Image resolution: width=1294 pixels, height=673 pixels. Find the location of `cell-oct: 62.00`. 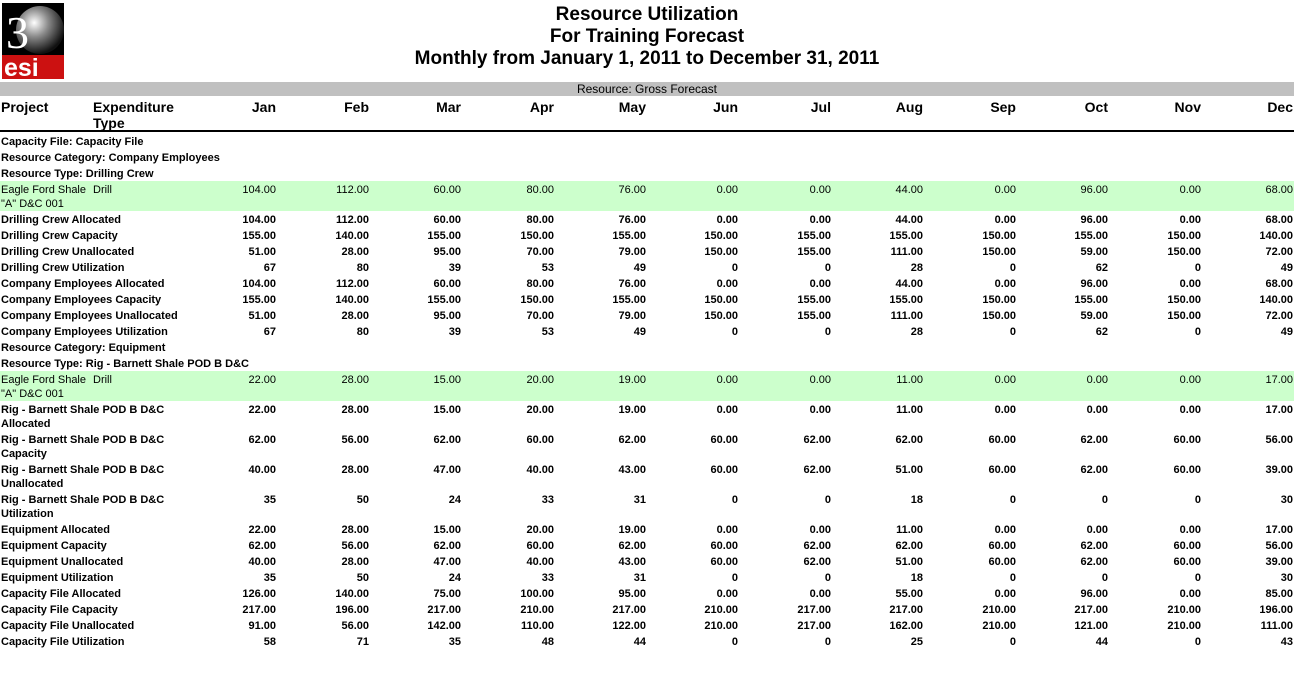

cell-oct: 62.00 is located at coordinates (1094, 470).